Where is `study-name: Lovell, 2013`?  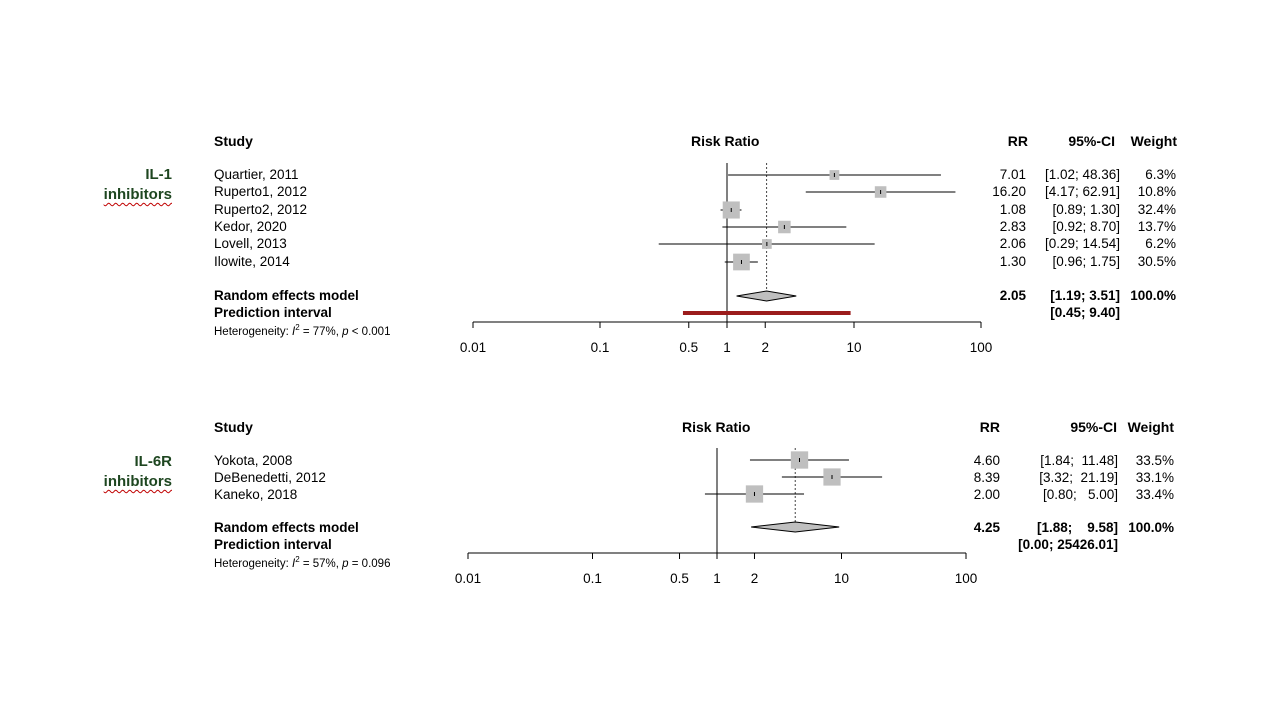 study-name: Lovell, 2013 is located at coordinates (250, 243).